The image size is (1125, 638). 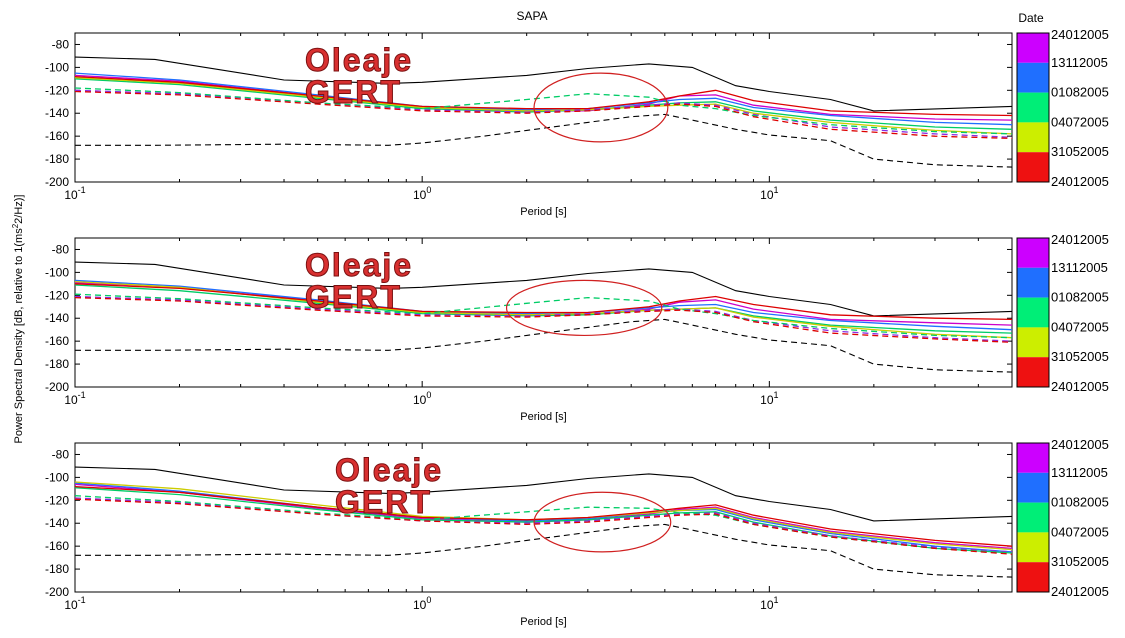 I want to click on colorbar-title: Date, so click(x=1031, y=18).